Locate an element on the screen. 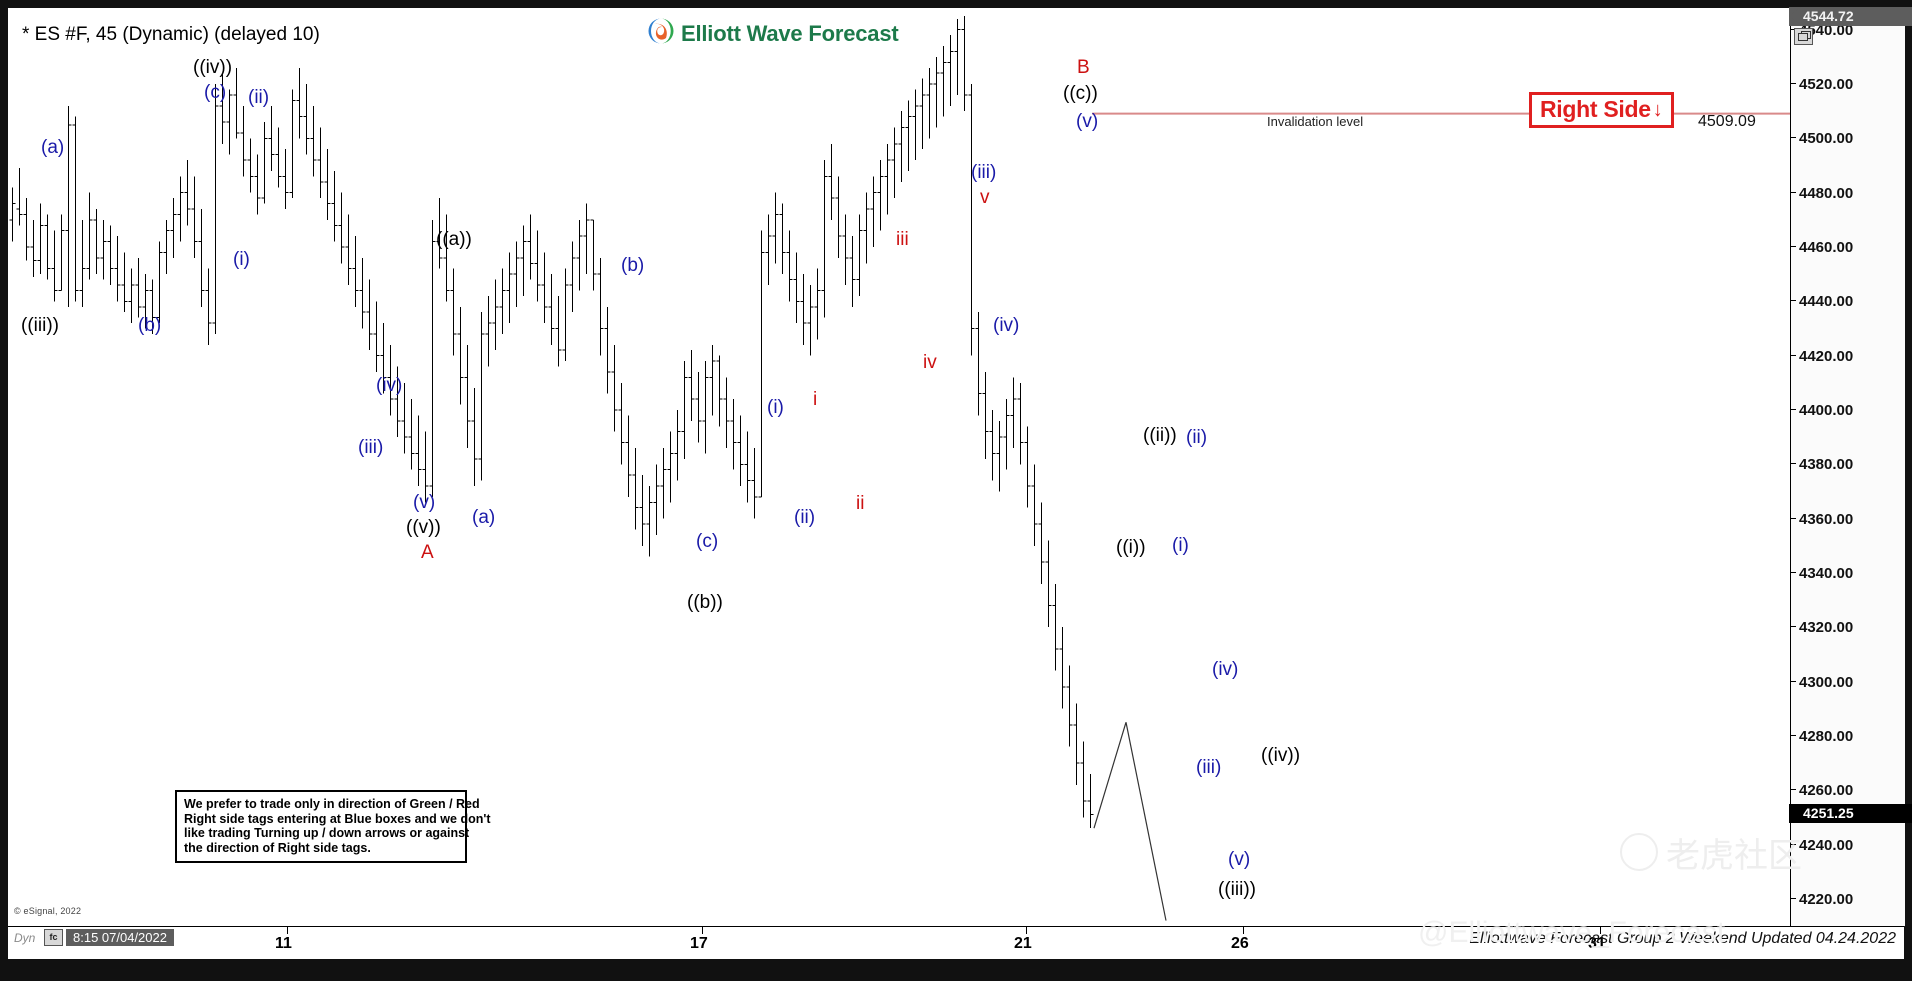  wave-label: B is located at coordinates (1083, 67).